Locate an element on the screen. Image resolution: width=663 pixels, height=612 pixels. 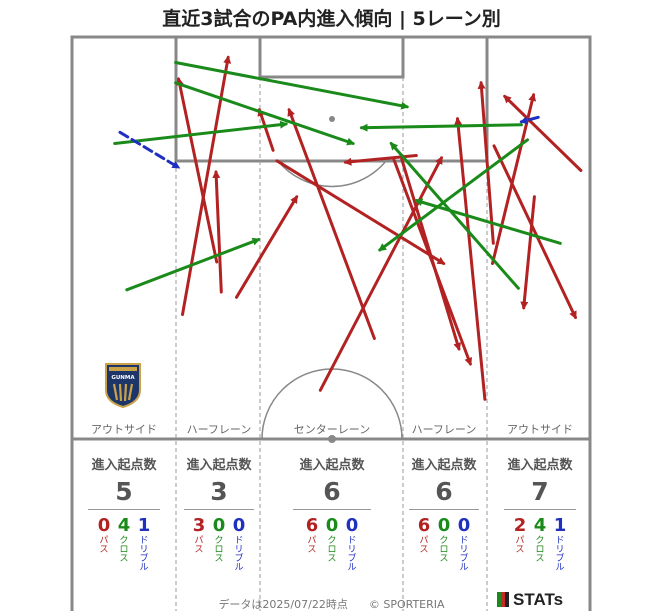
center-spot is located at coordinates (332, 439).